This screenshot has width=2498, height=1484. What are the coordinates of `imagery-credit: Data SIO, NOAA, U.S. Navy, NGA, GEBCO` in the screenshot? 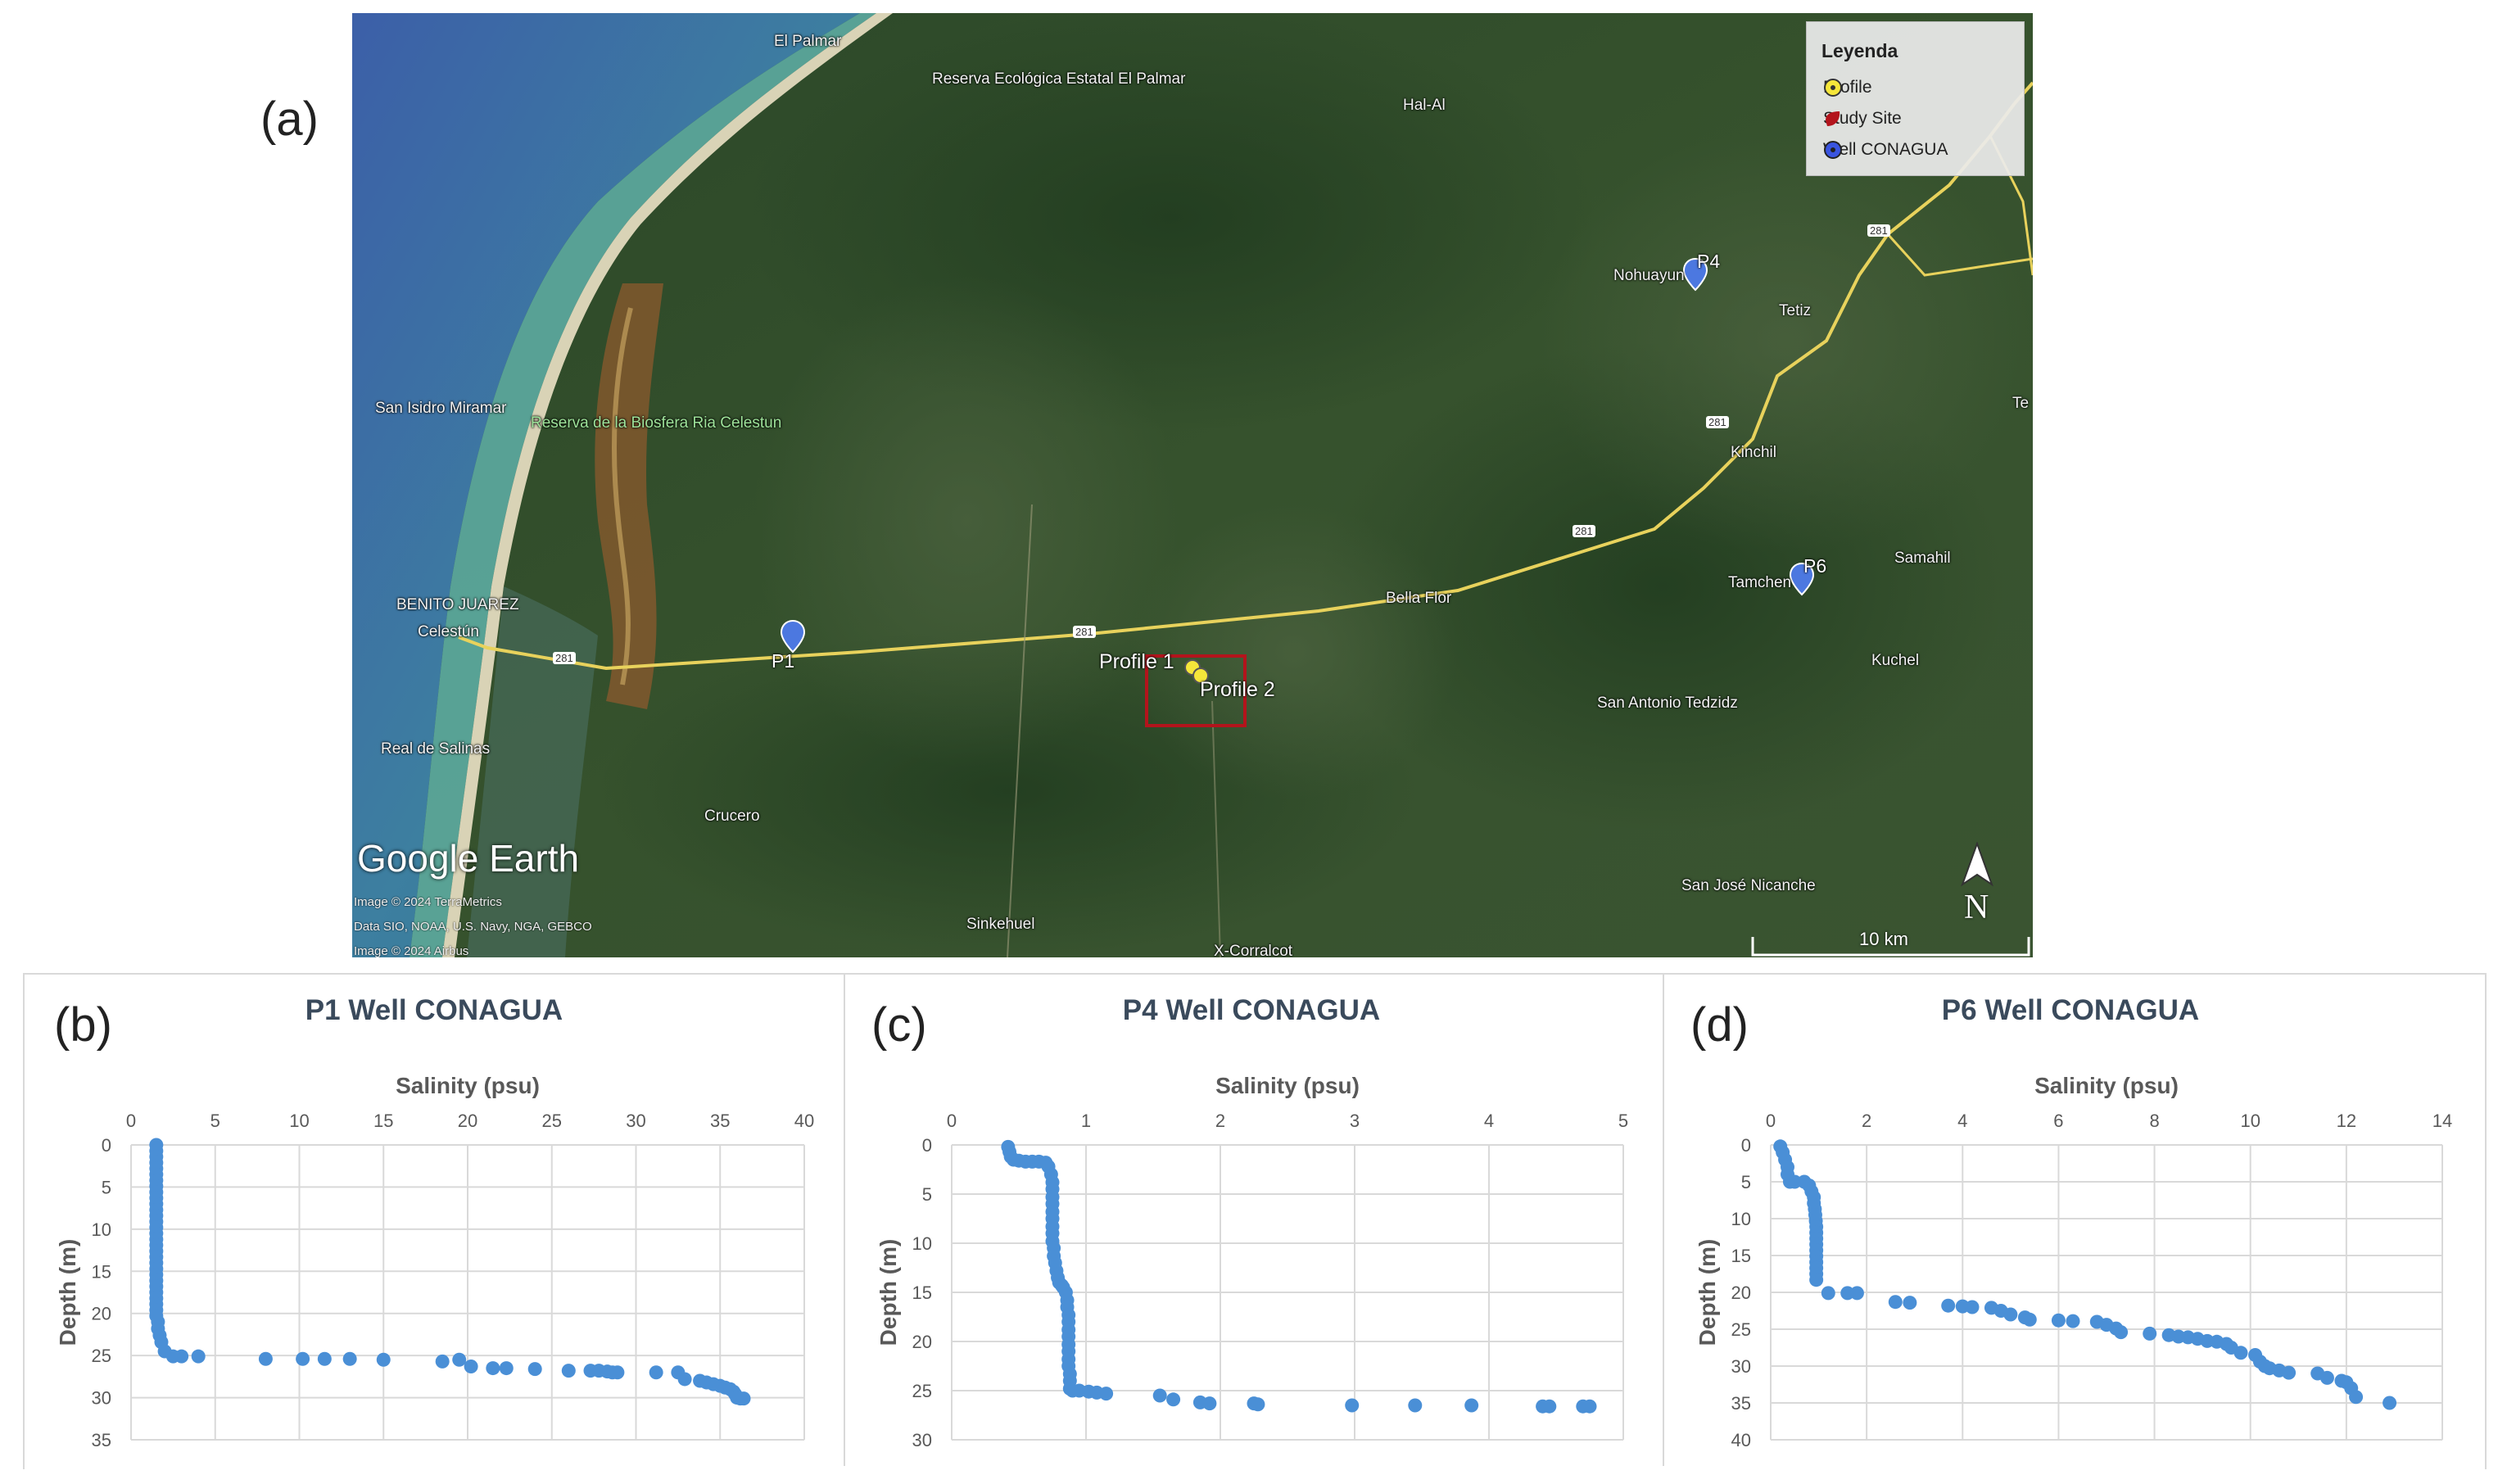 It's located at (473, 927).